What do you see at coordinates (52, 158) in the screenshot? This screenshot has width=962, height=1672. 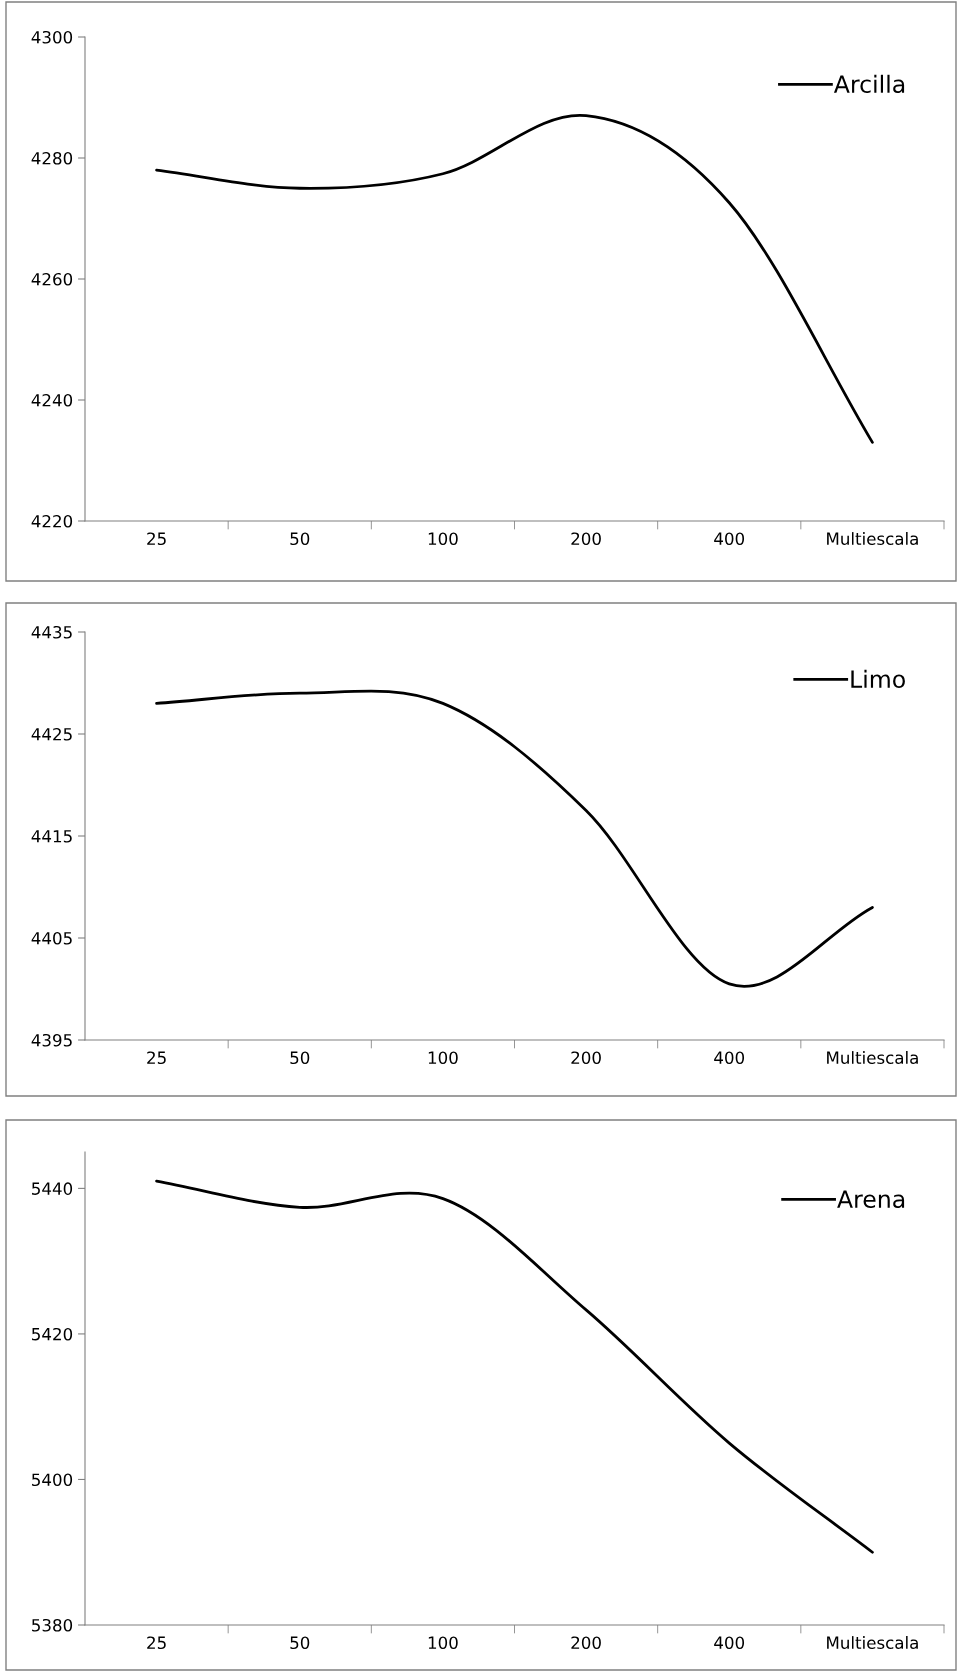 I see `y-tick-label: 4280` at bounding box center [52, 158].